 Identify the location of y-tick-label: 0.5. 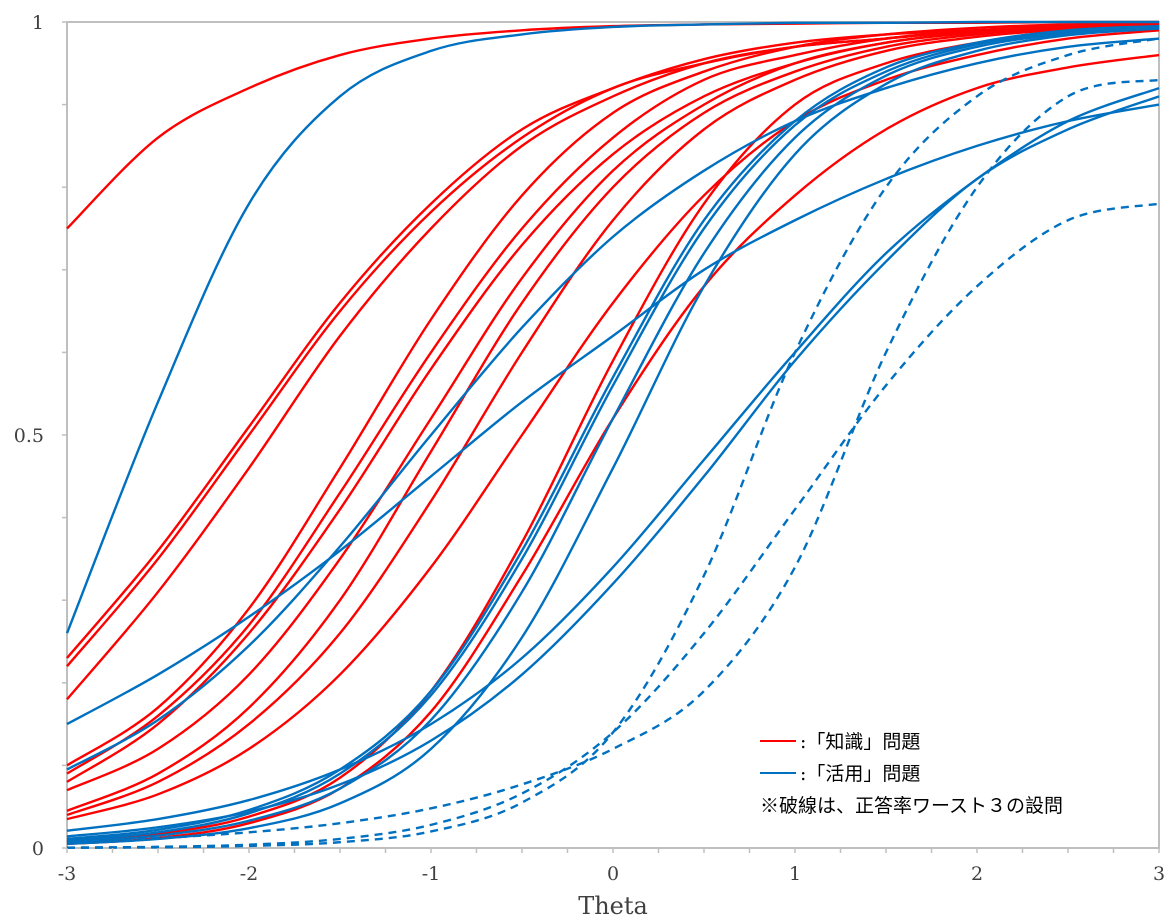
(29, 436).